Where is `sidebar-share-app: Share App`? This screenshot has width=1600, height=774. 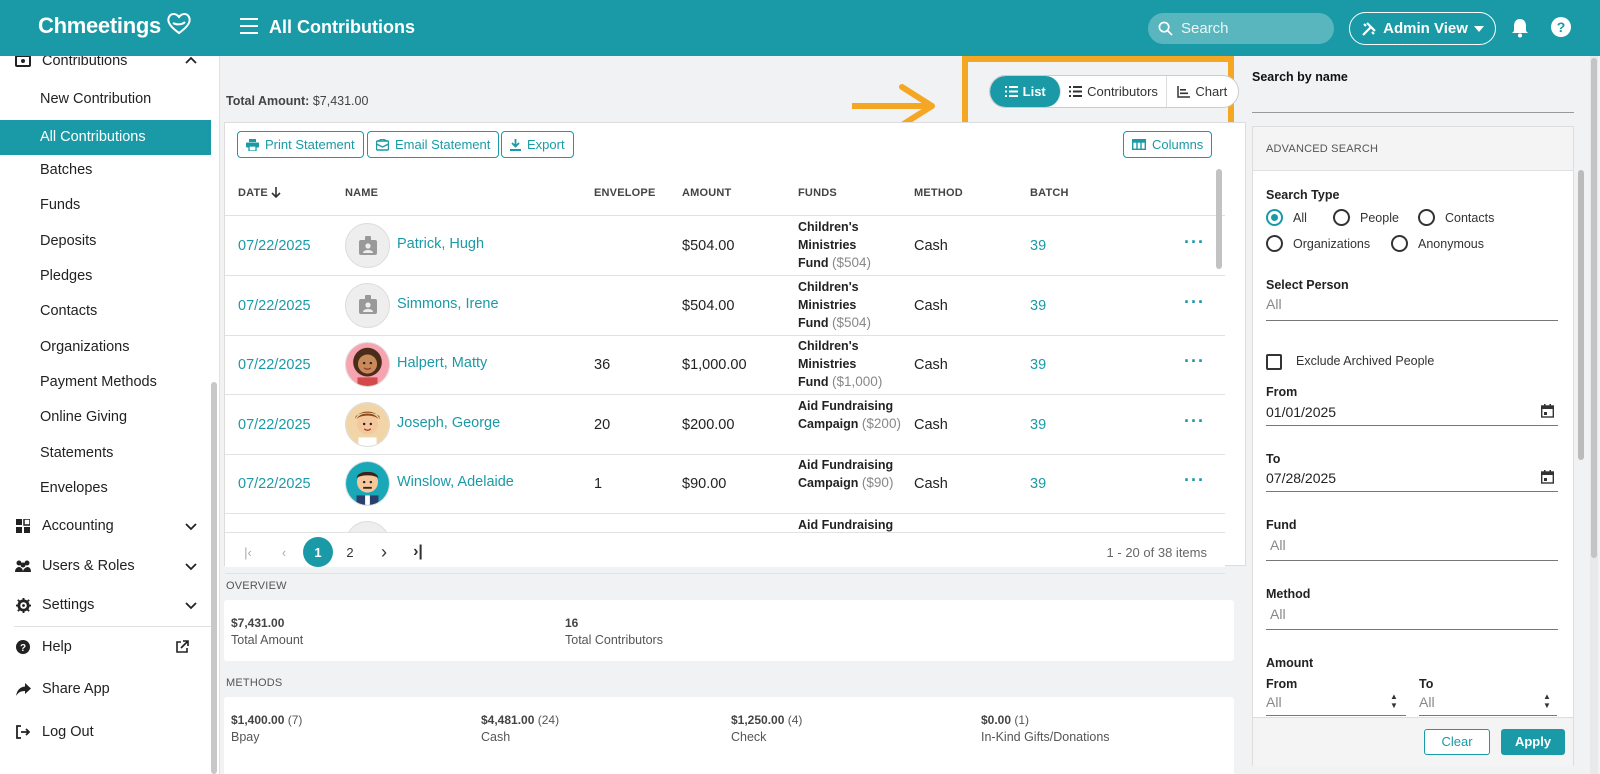 sidebar-share-app: Share App is located at coordinates (62, 689).